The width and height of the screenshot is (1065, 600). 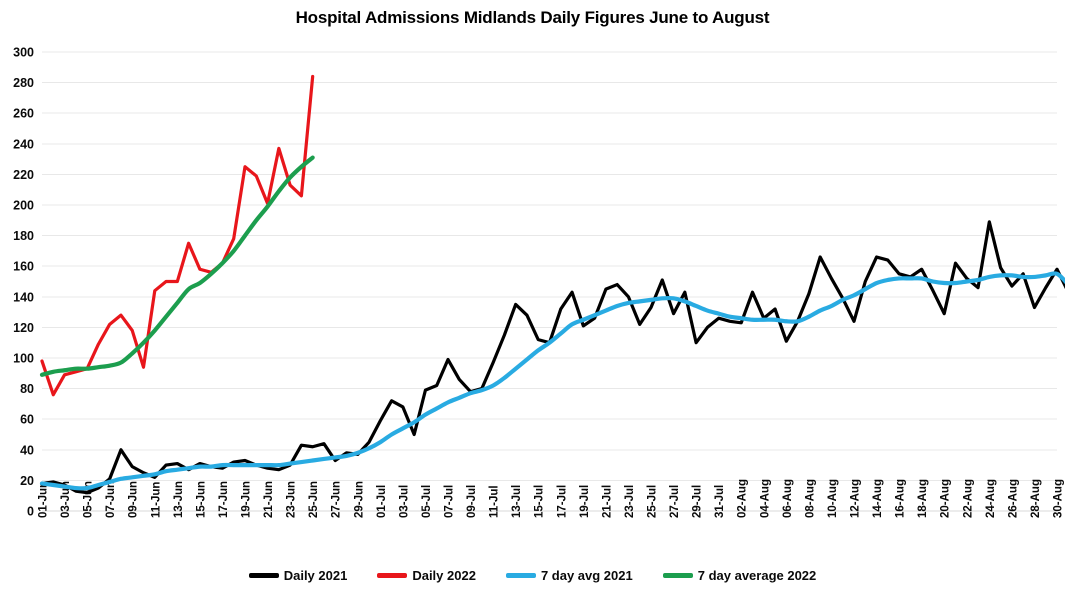 I want to click on x-axis-tick-label: 03-Jul, so click(x=404, y=501).